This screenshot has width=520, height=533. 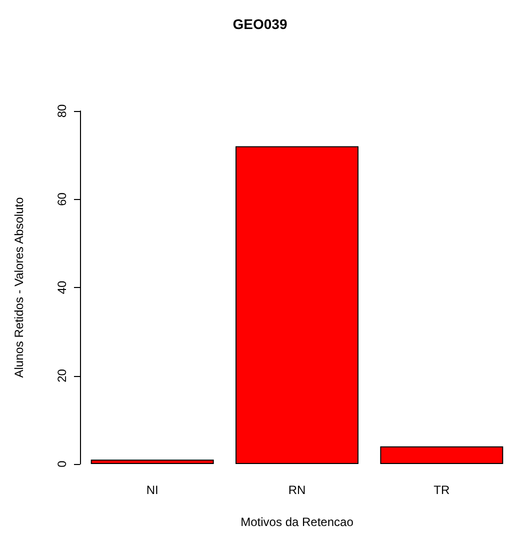 What do you see at coordinates (62, 464) in the screenshot?
I see `y-tick-label: 0` at bounding box center [62, 464].